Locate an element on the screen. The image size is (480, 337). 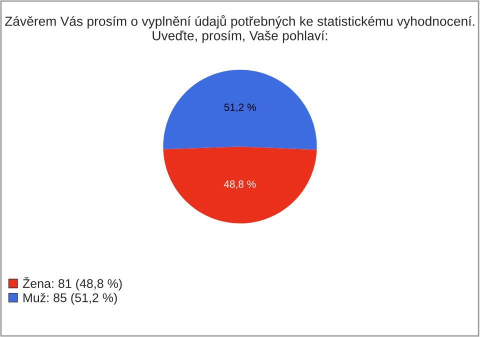
chart-title: Závěrem Vás prosím o vyplnění údajů potřebných ke statistickému vyhodnocení. Uveďte, prosím, Vaše pohlaví: is located at coordinates (239, 29).